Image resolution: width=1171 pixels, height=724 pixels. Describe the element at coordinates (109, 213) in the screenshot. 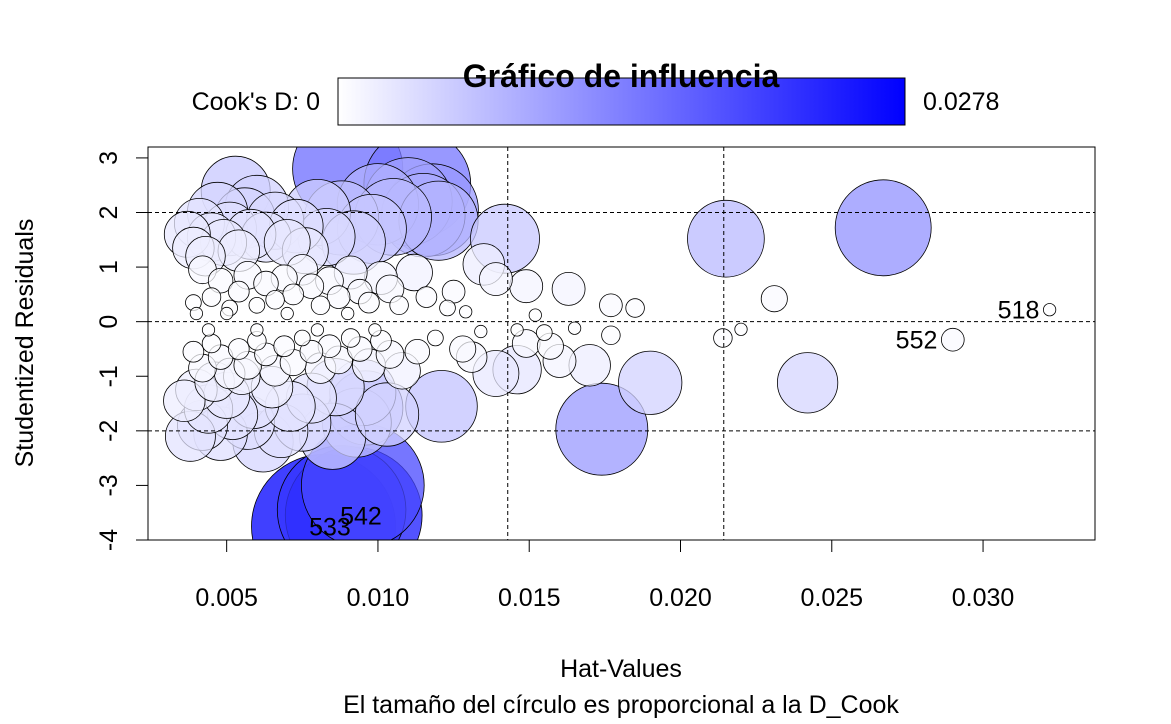

I see `y-tick-label: 2` at that location.